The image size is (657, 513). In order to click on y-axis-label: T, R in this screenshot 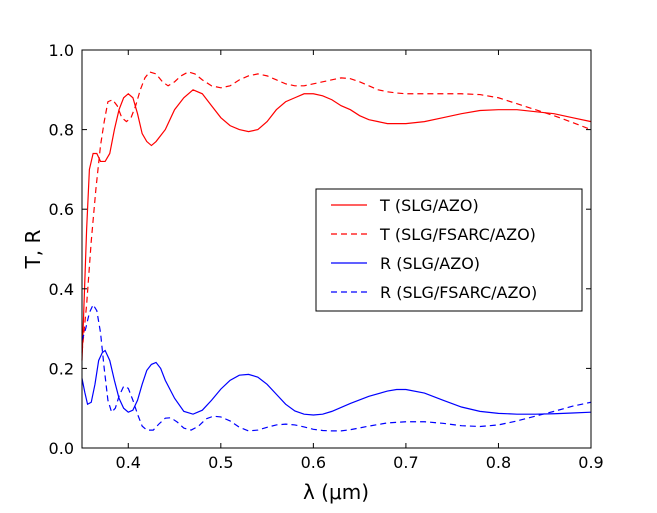, I will do `click(33, 249)`.